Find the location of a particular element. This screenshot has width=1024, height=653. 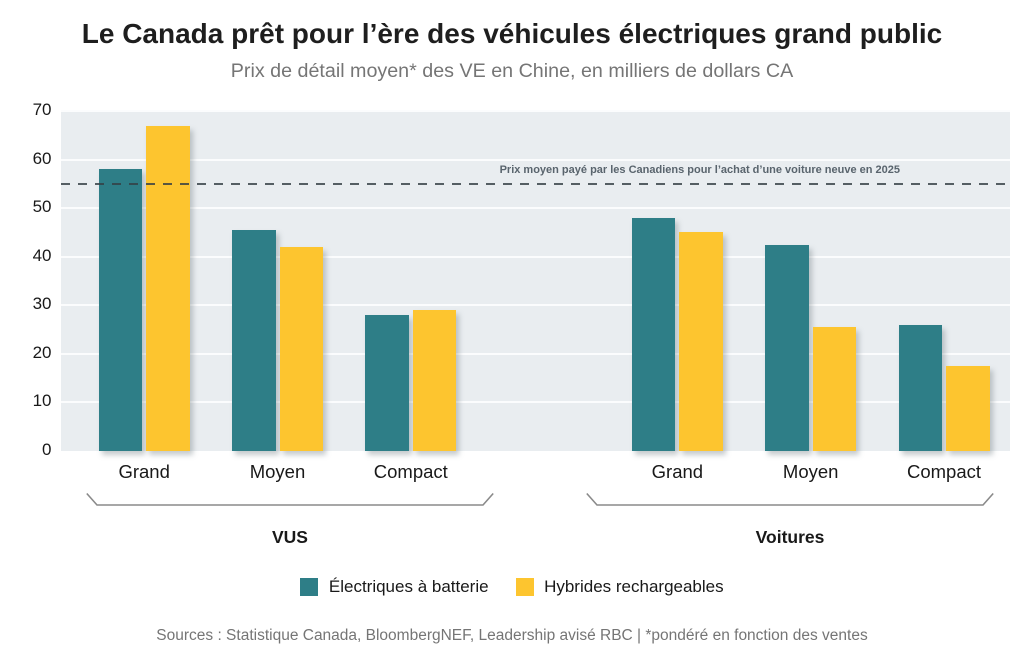

bar-vus-compact-electriques-a-batterie is located at coordinates (387, 383).